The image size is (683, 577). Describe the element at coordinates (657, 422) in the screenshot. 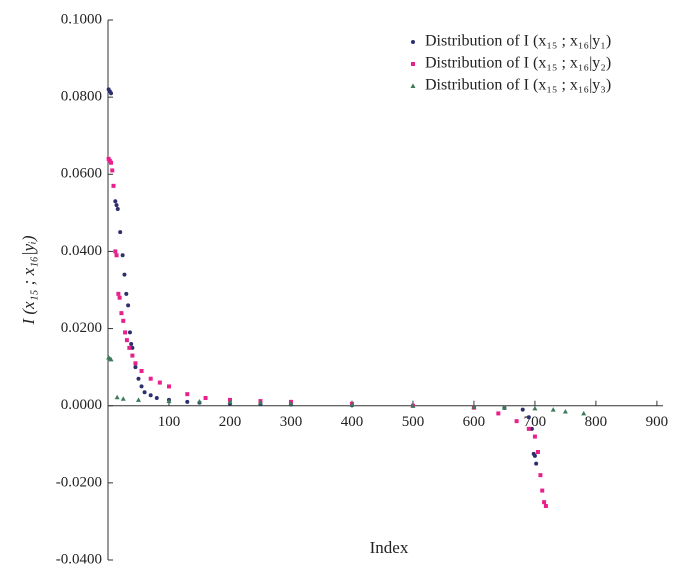

I see `x-tick-label: 900` at that location.